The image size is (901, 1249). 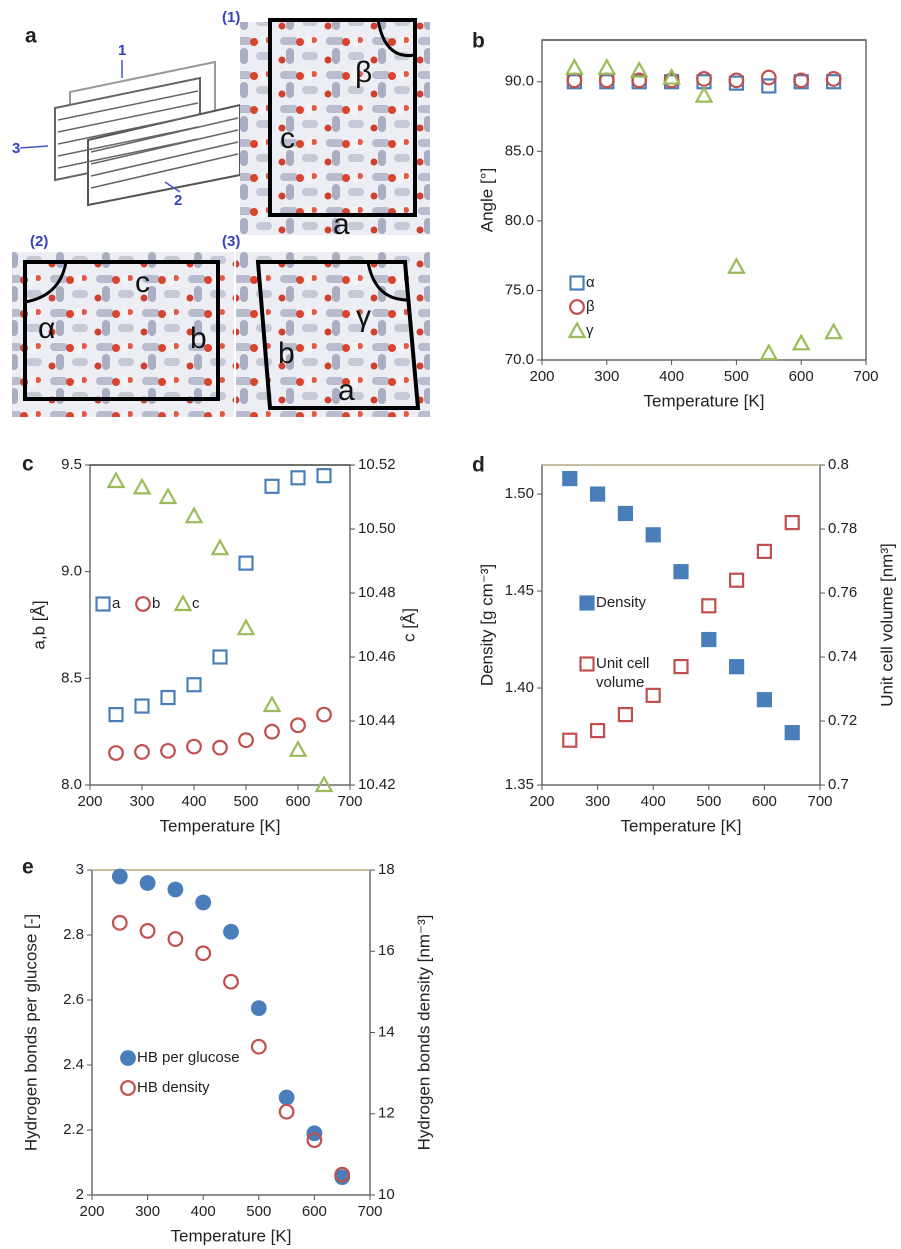 What do you see at coordinates (519, 81) in the screenshot?
I see `y-tick-label: 90.0` at bounding box center [519, 81].